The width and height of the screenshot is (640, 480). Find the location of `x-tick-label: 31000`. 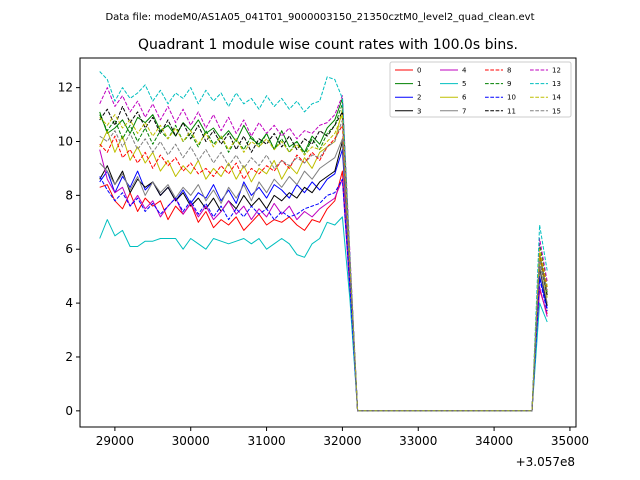

x-tick-label: 31000 is located at coordinates (266, 441).